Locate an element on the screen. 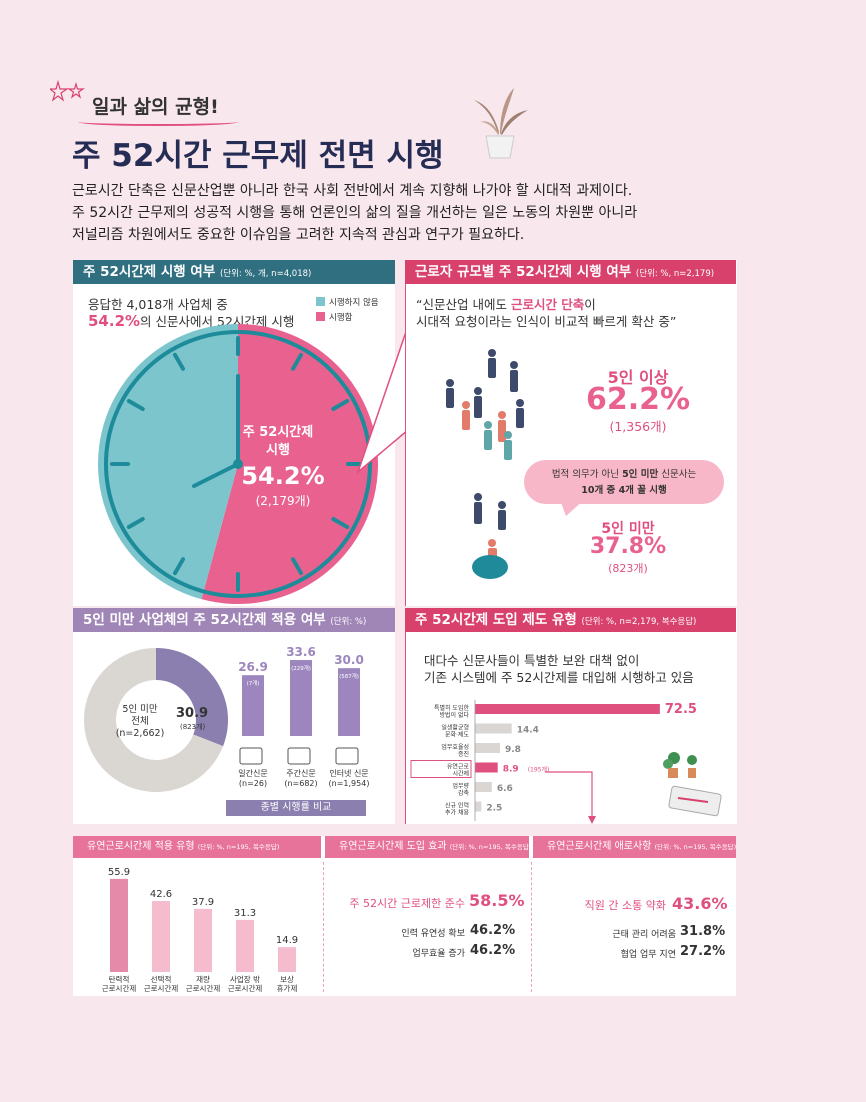 The image size is (866, 1102). panel-title: 유연근로시간제 도입 효과 is located at coordinates (393, 846).